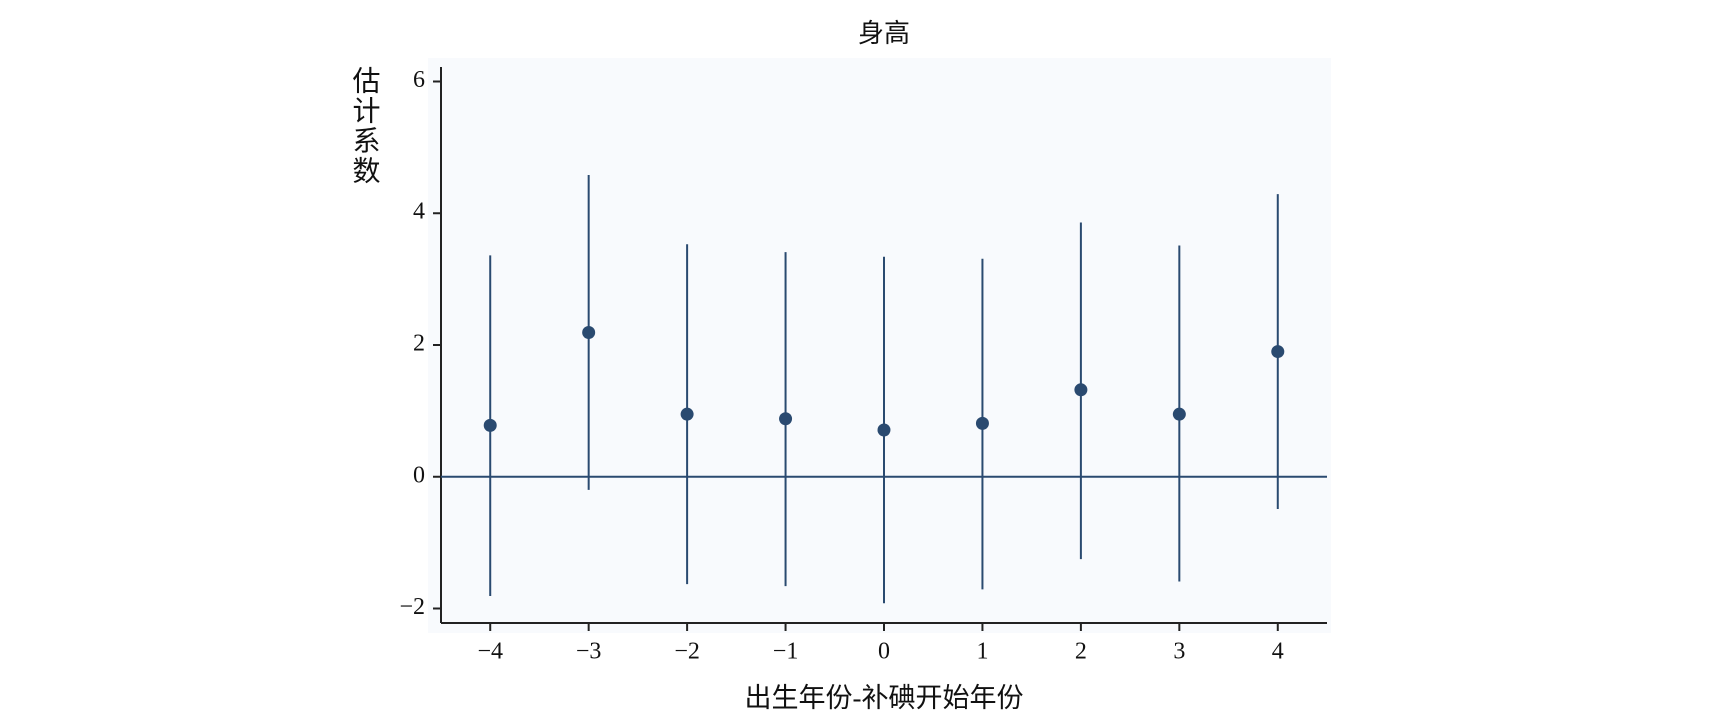  What do you see at coordinates (490, 652) in the screenshot?
I see `x-tick-label: −4` at bounding box center [490, 652].